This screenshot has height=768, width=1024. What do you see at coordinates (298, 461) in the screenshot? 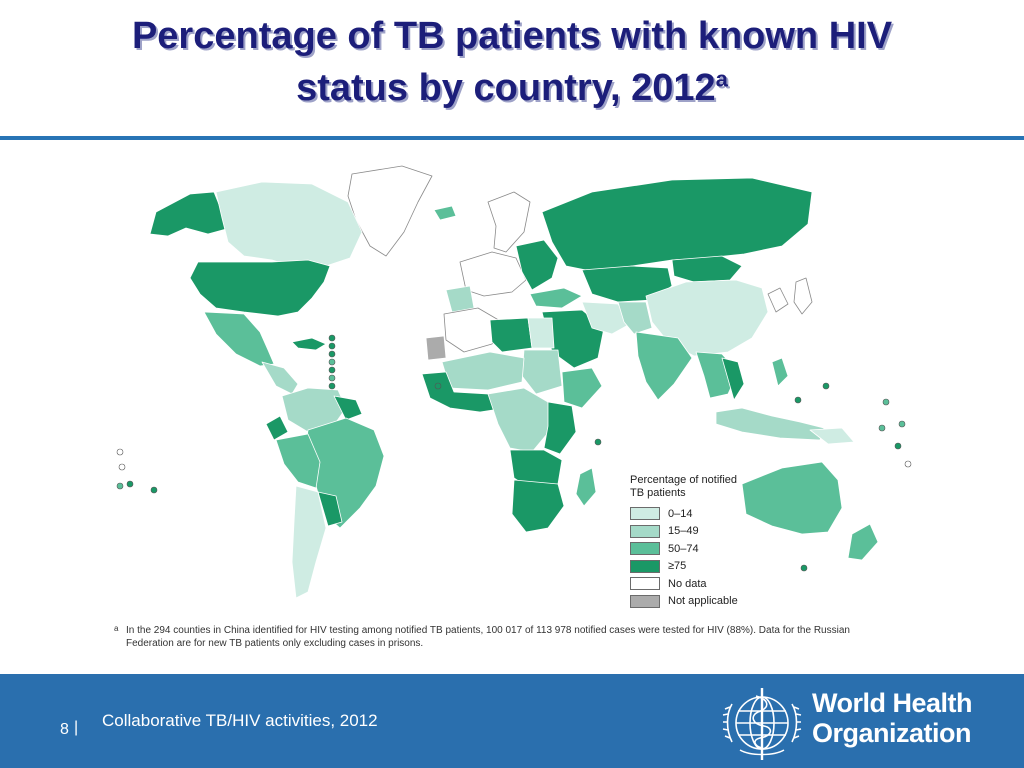
I see `region-peru-bolivia` at bounding box center [298, 461].